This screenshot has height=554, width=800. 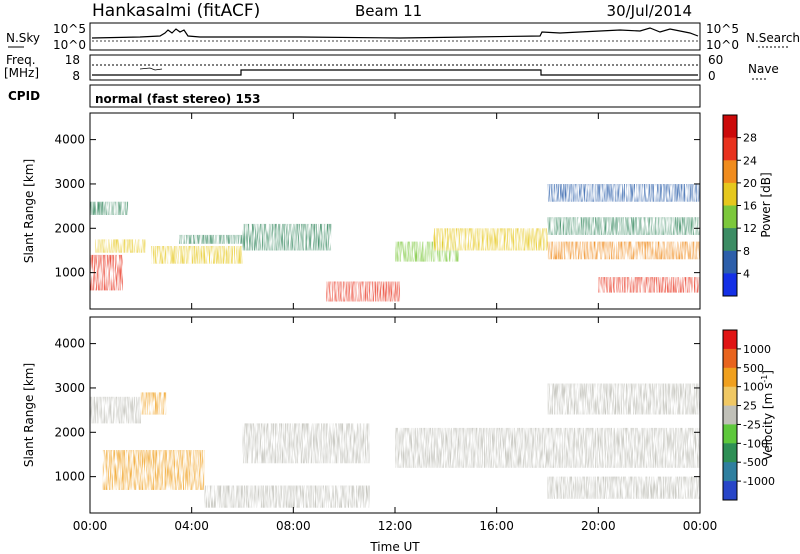 I want to click on time-tick-label: 12:00, so click(x=395, y=526).